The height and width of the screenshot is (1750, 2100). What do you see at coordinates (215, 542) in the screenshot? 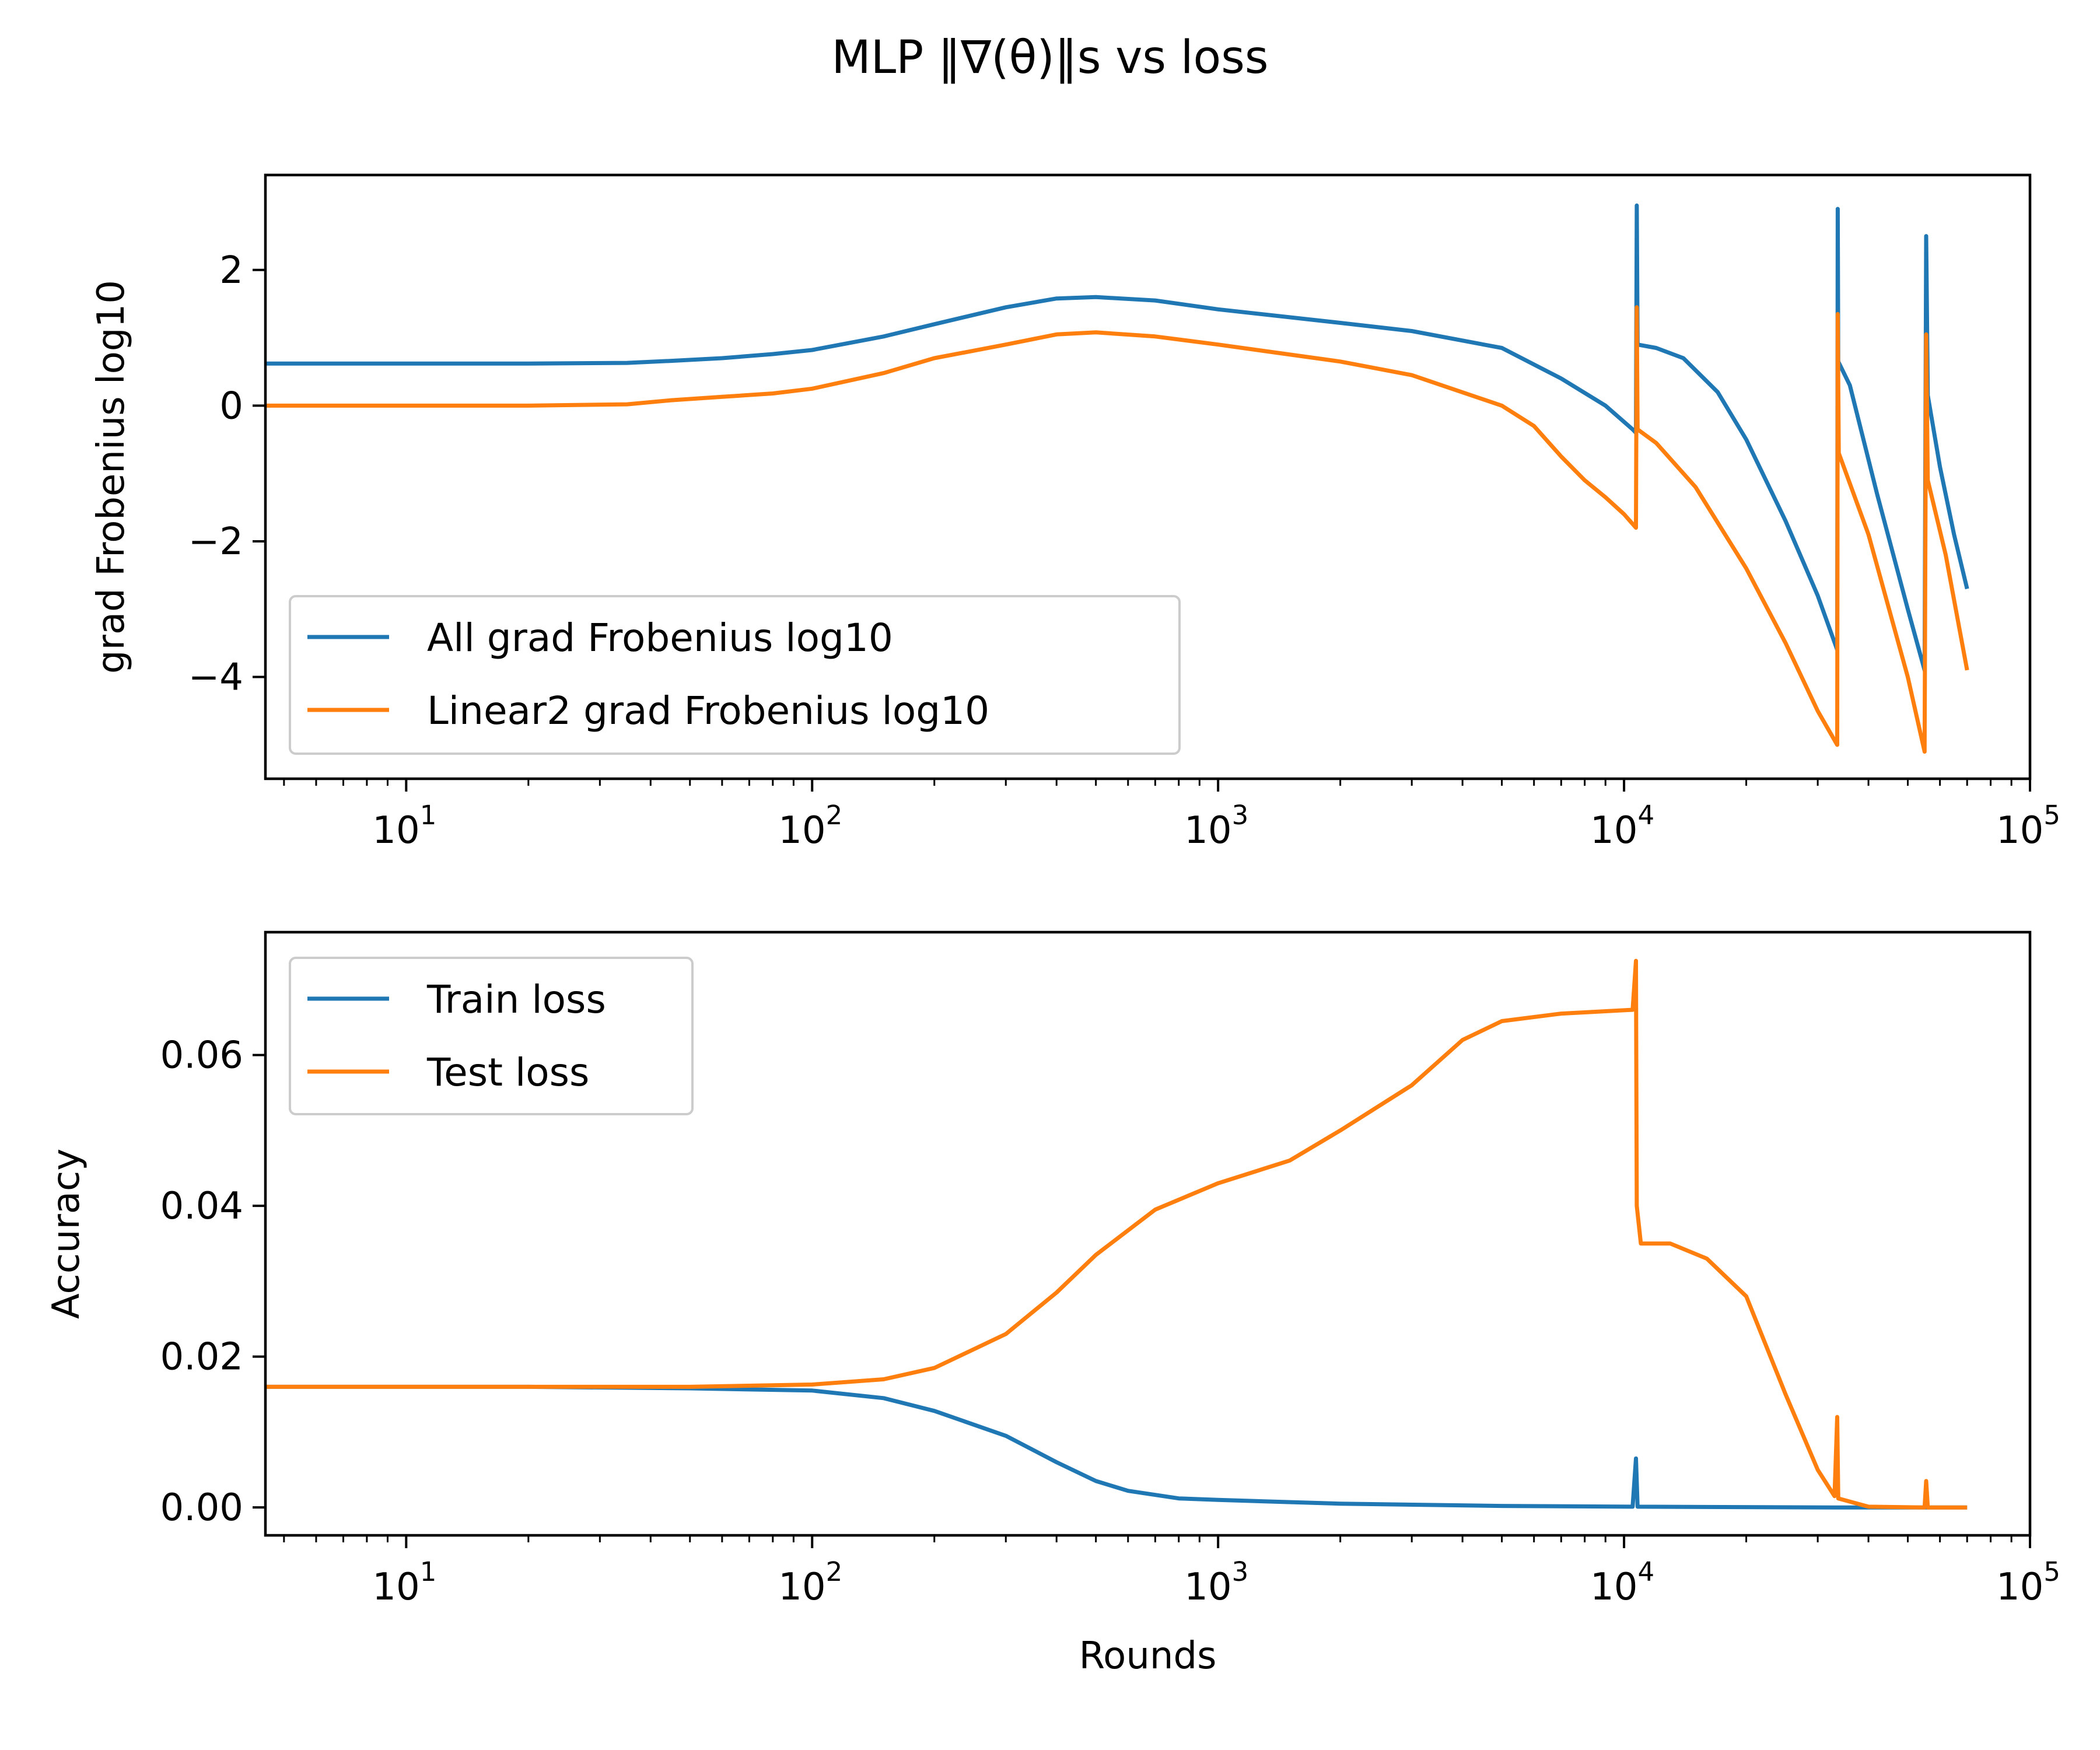
I see `y-tick-label: −2` at bounding box center [215, 542].